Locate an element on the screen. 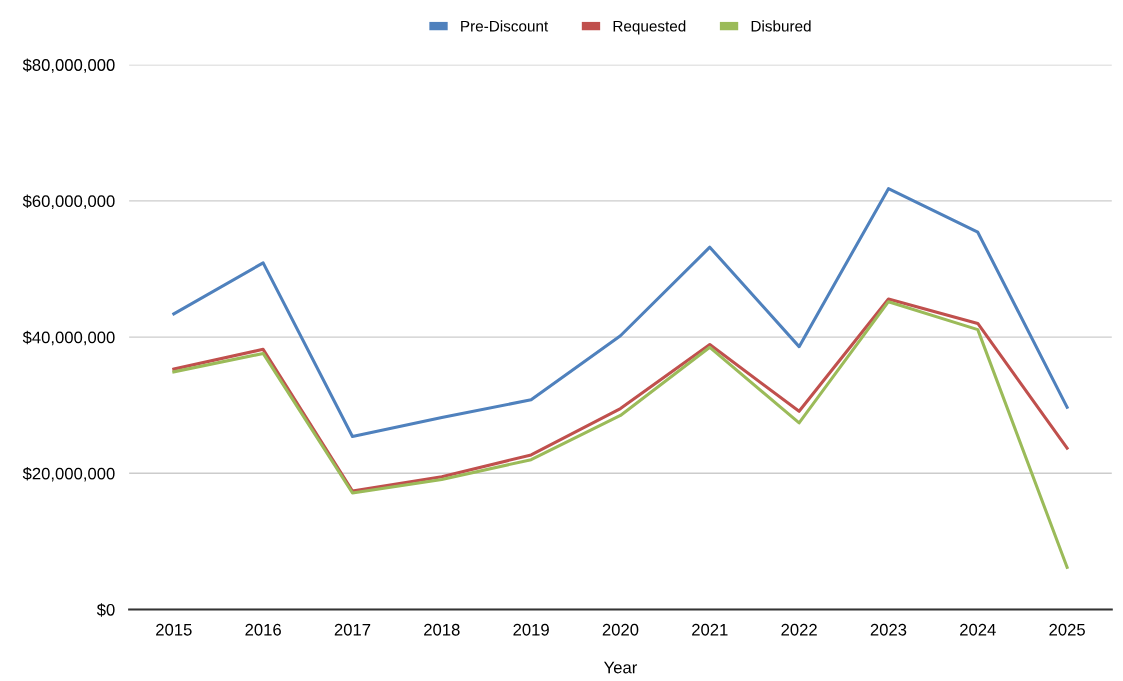  y-tick-label: $40,000,000 is located at coordinates (68, 338).